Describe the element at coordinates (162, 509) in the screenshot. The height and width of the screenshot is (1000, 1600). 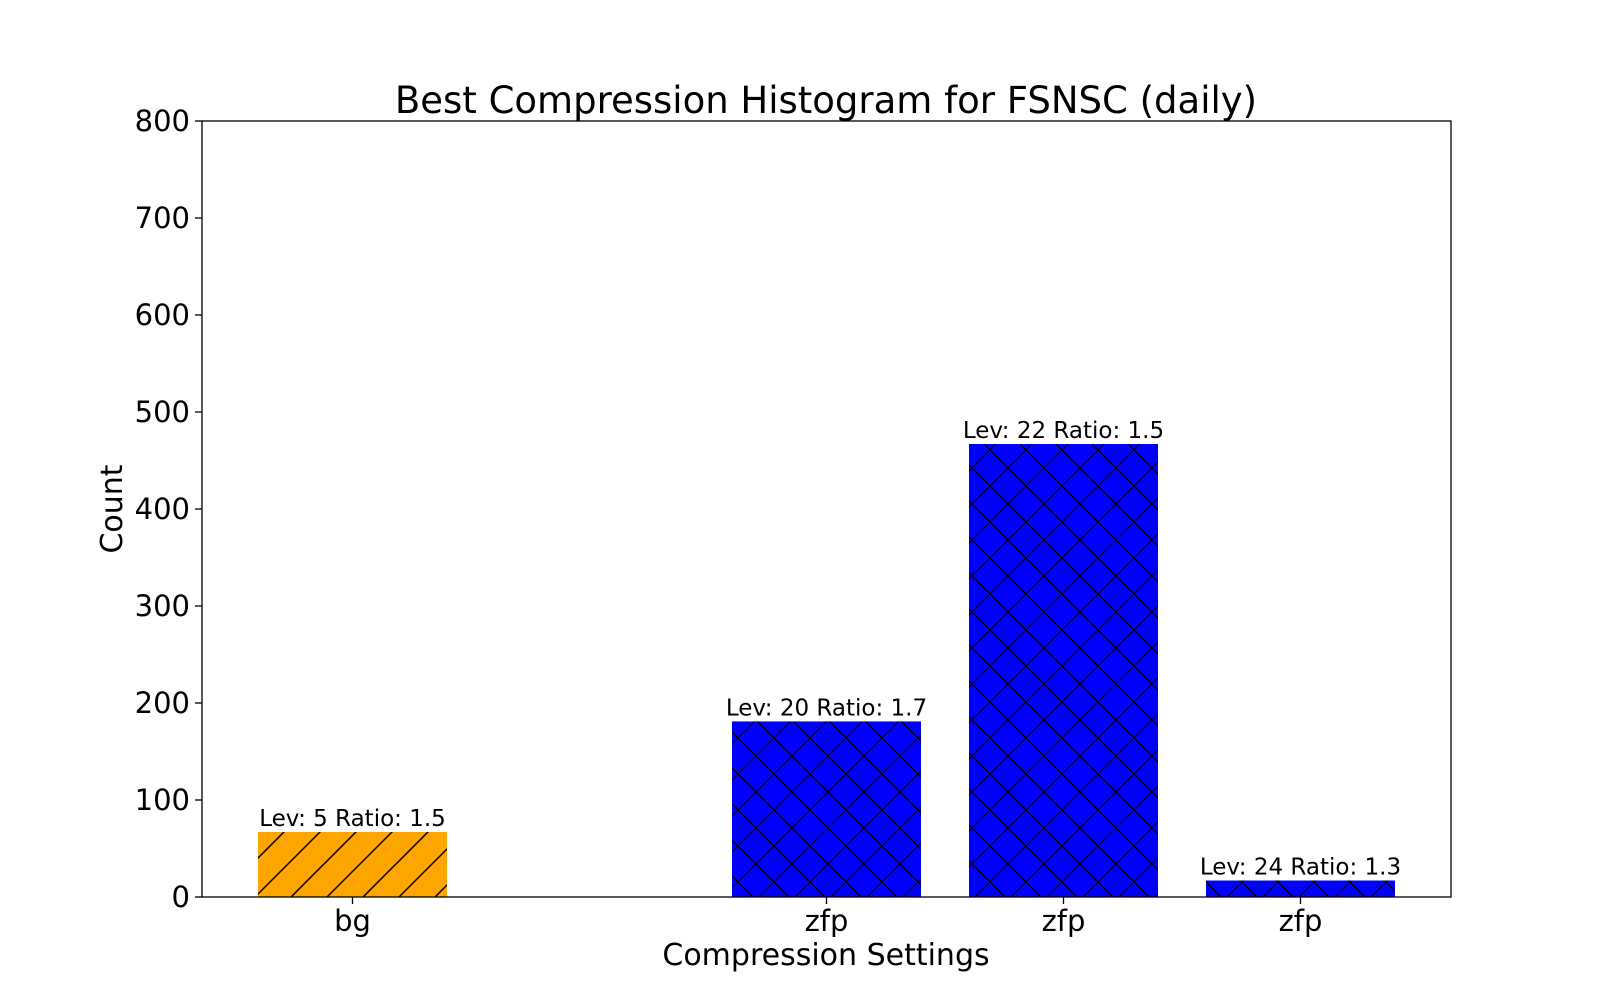
I see `y-tick-label-4: 400` at that location.